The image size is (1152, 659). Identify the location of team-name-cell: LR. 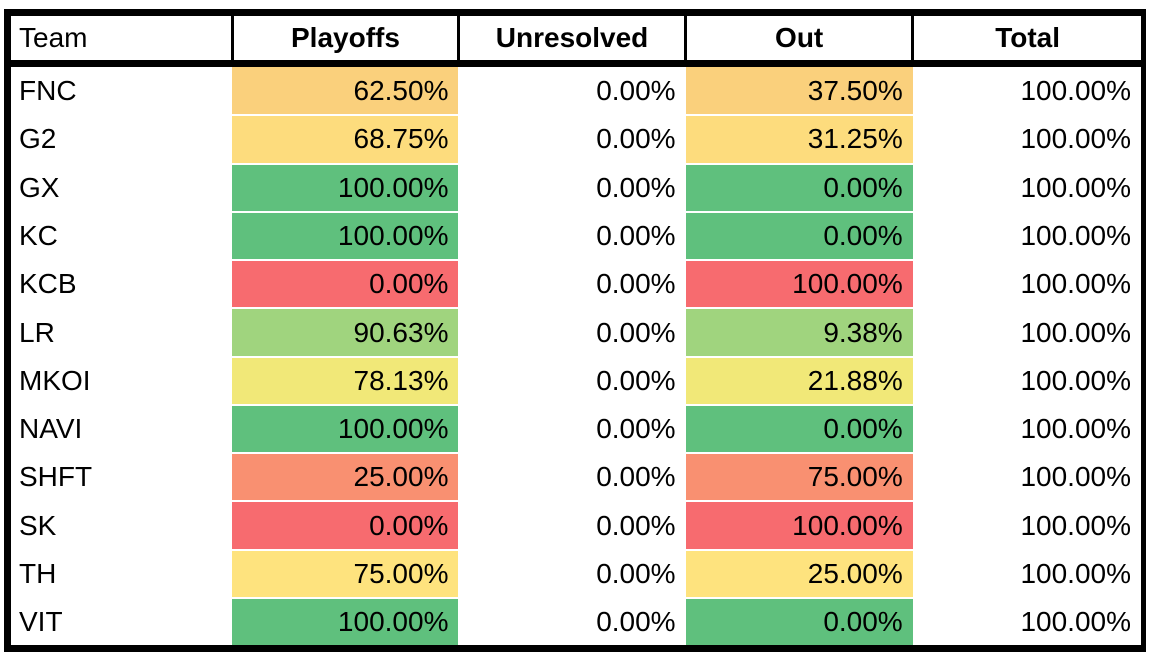
(122, 332).